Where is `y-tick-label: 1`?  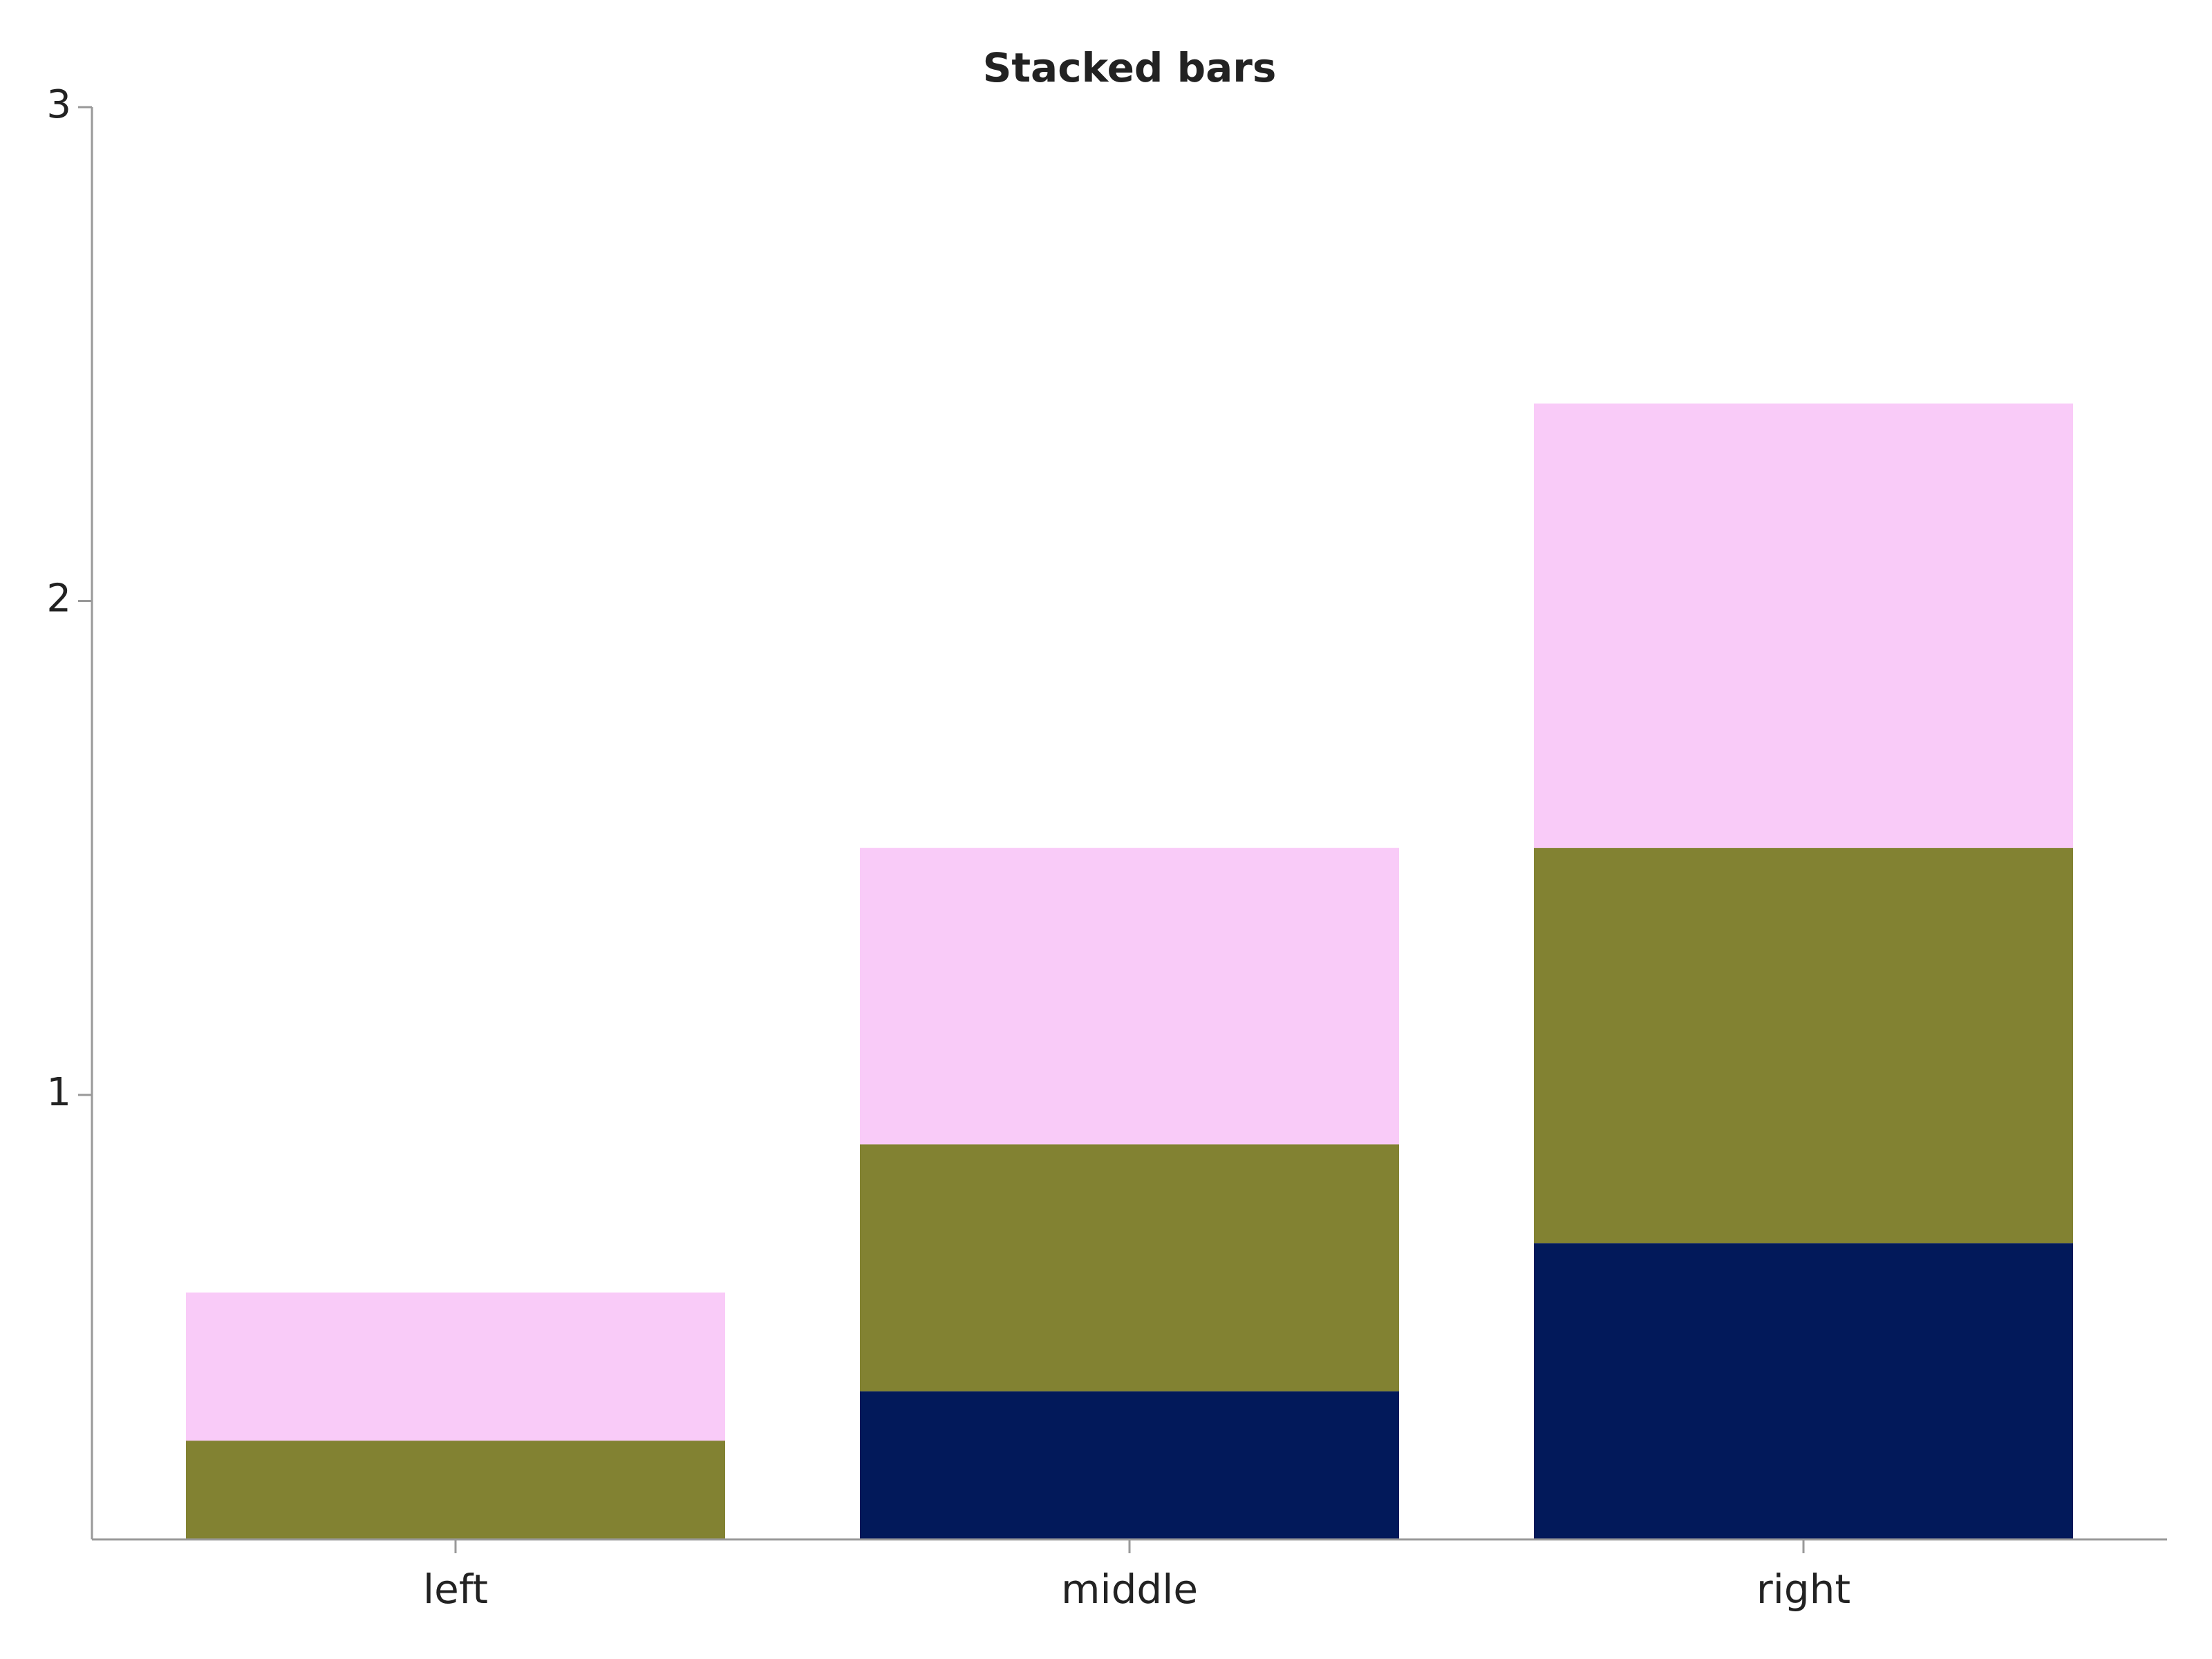
y-tick-label: 1 is located at coordinates (59, 1092).